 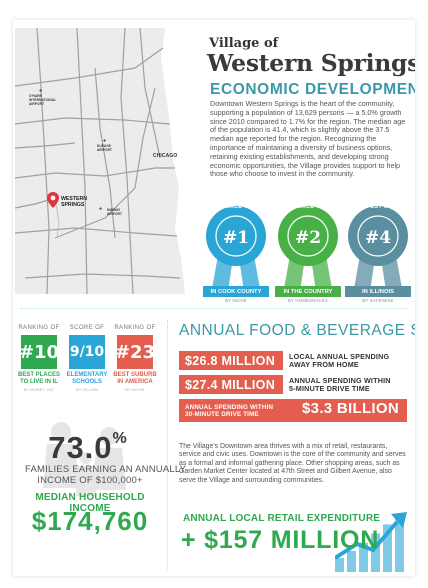 What do you see at coordinates (167, 445) in the screenshot?
I see `column-divider` at bounding box center [167, 445].